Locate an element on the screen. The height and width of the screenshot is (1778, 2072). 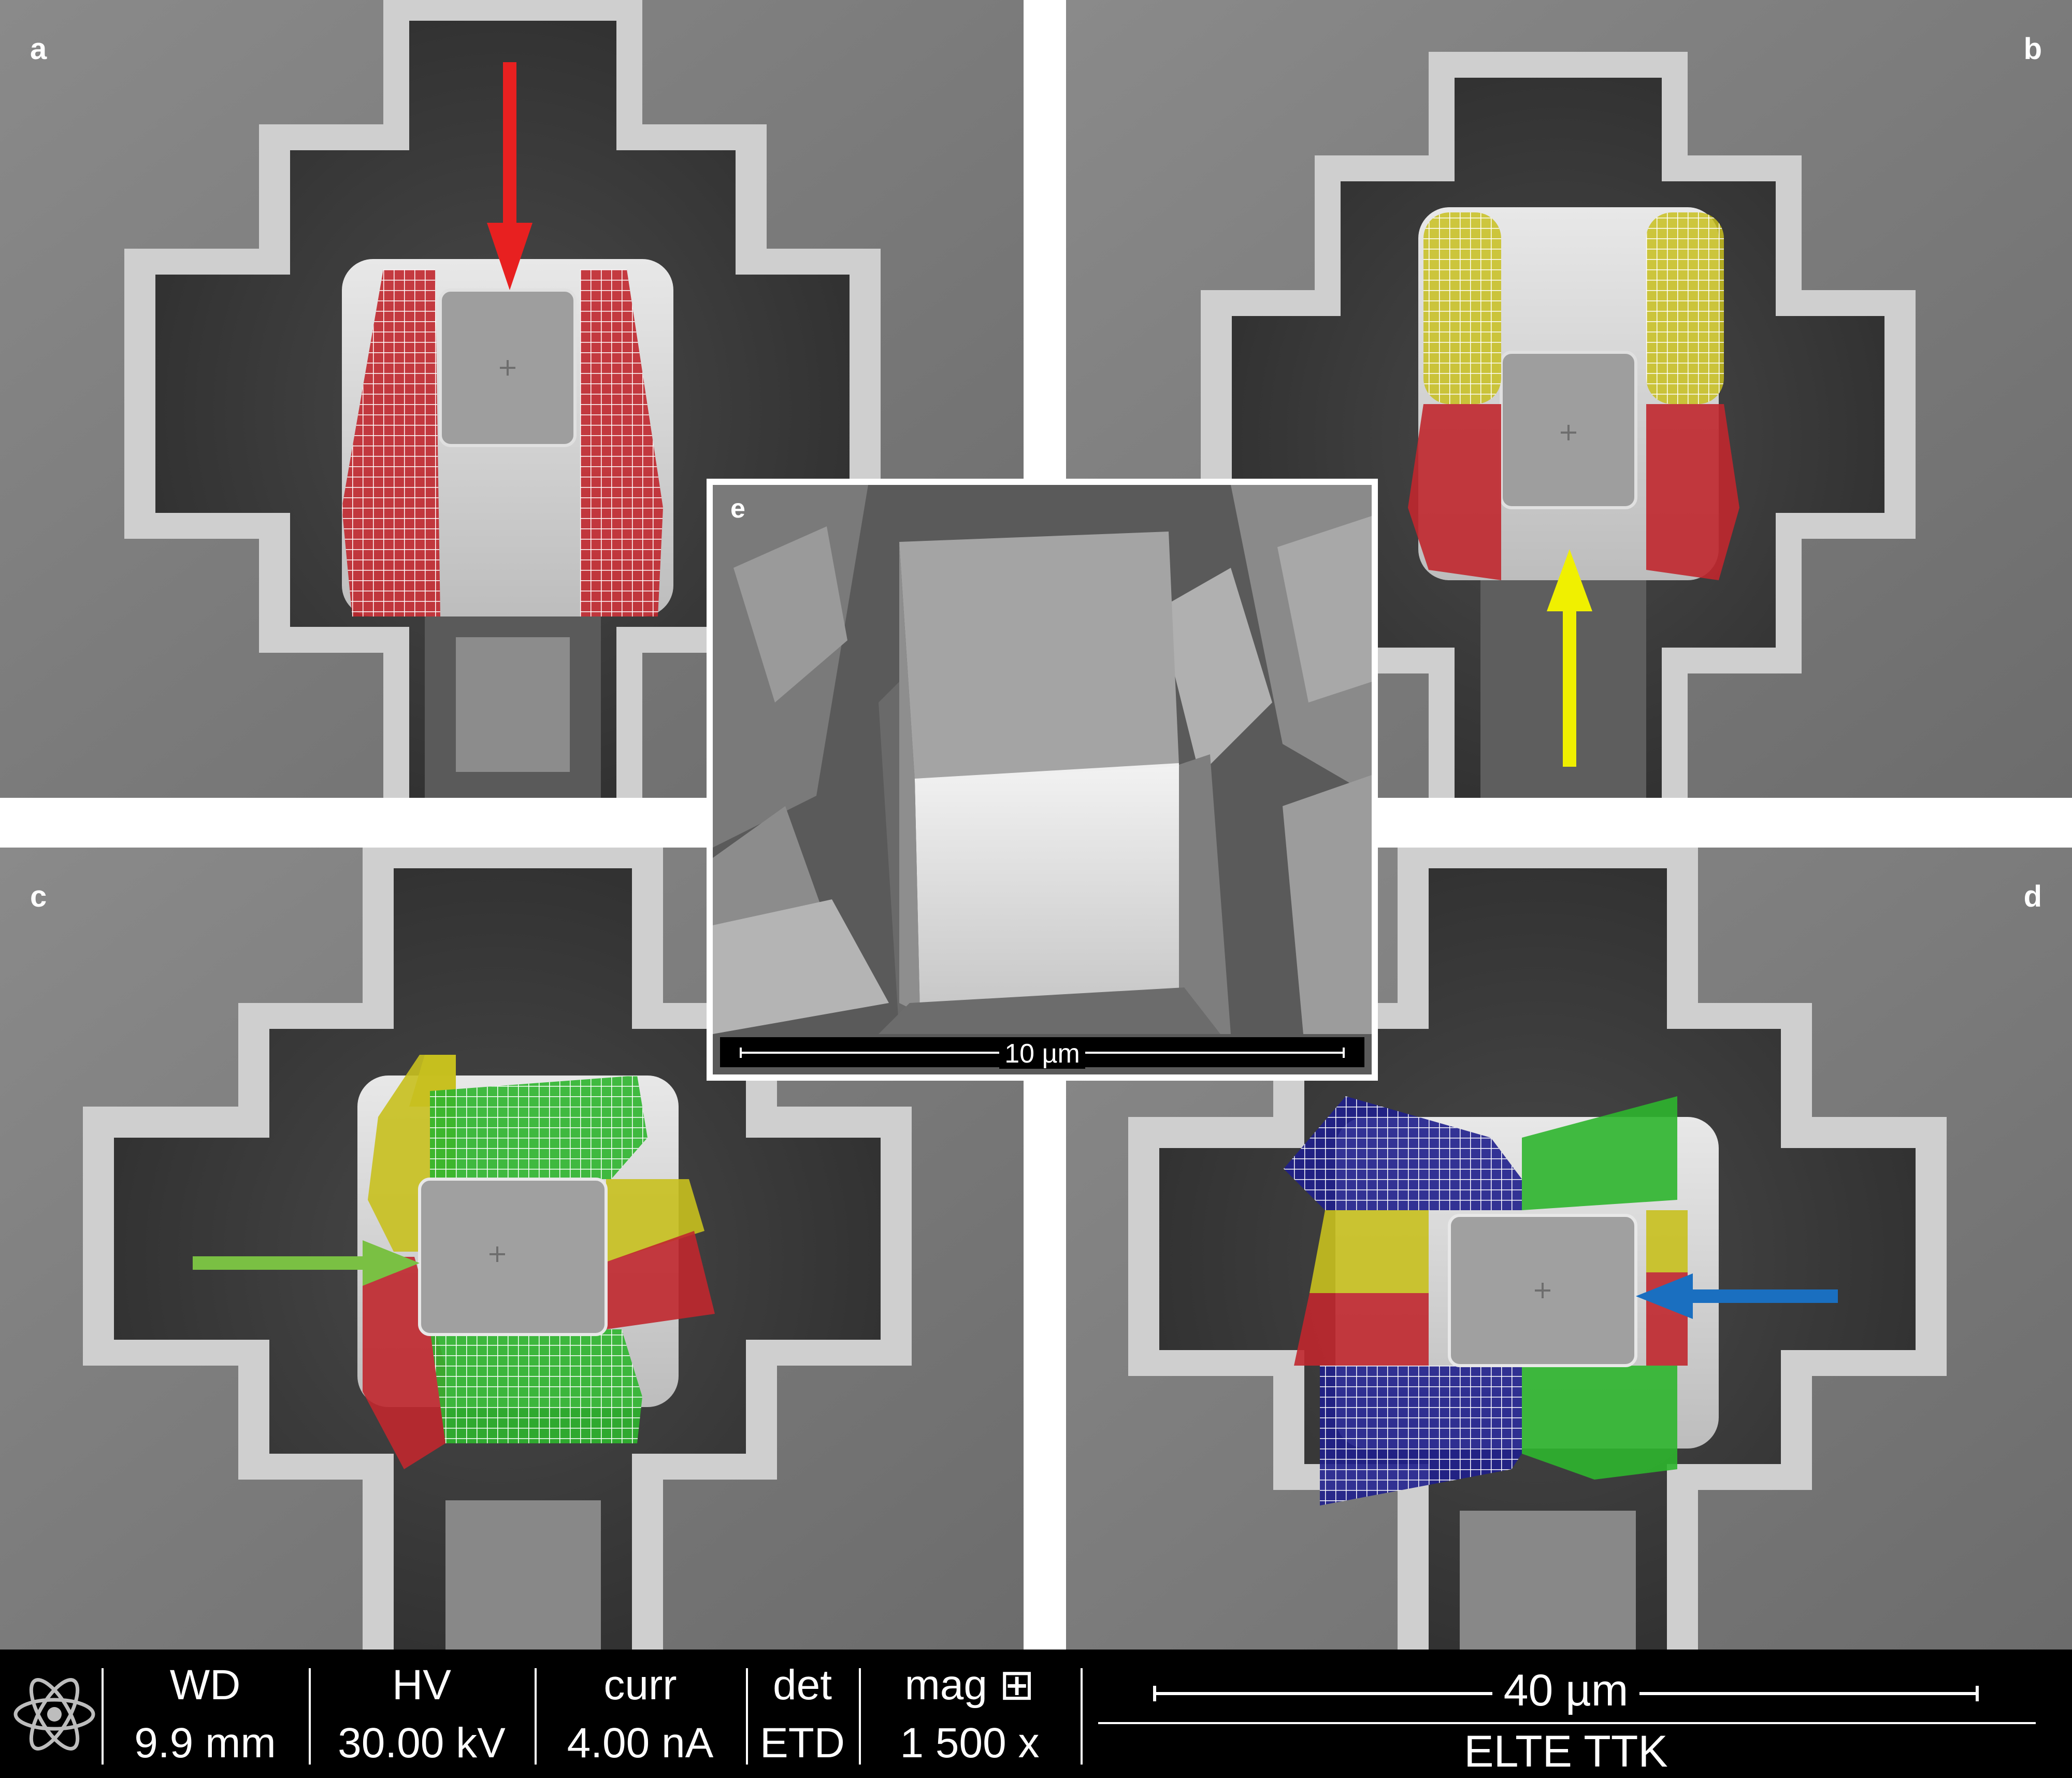
info-label-det: det is located at coordinates (802, 1685).